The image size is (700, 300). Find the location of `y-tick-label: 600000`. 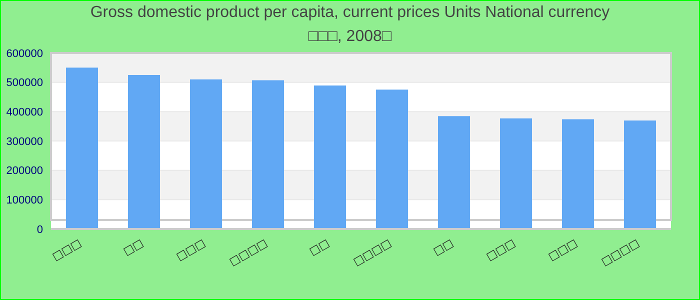

y-tick-label: 600000 is located at coordinates (24, 54).